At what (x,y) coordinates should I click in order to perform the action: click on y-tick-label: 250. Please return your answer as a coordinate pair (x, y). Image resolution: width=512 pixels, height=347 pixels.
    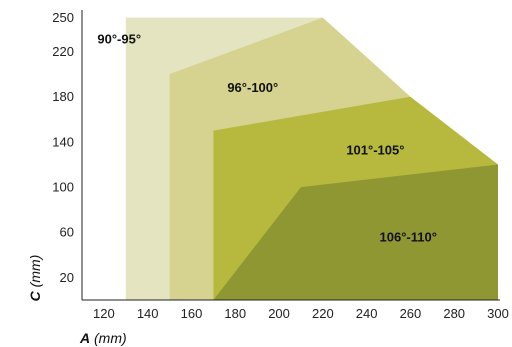
    Looking at the image, I should click on (63, 17).